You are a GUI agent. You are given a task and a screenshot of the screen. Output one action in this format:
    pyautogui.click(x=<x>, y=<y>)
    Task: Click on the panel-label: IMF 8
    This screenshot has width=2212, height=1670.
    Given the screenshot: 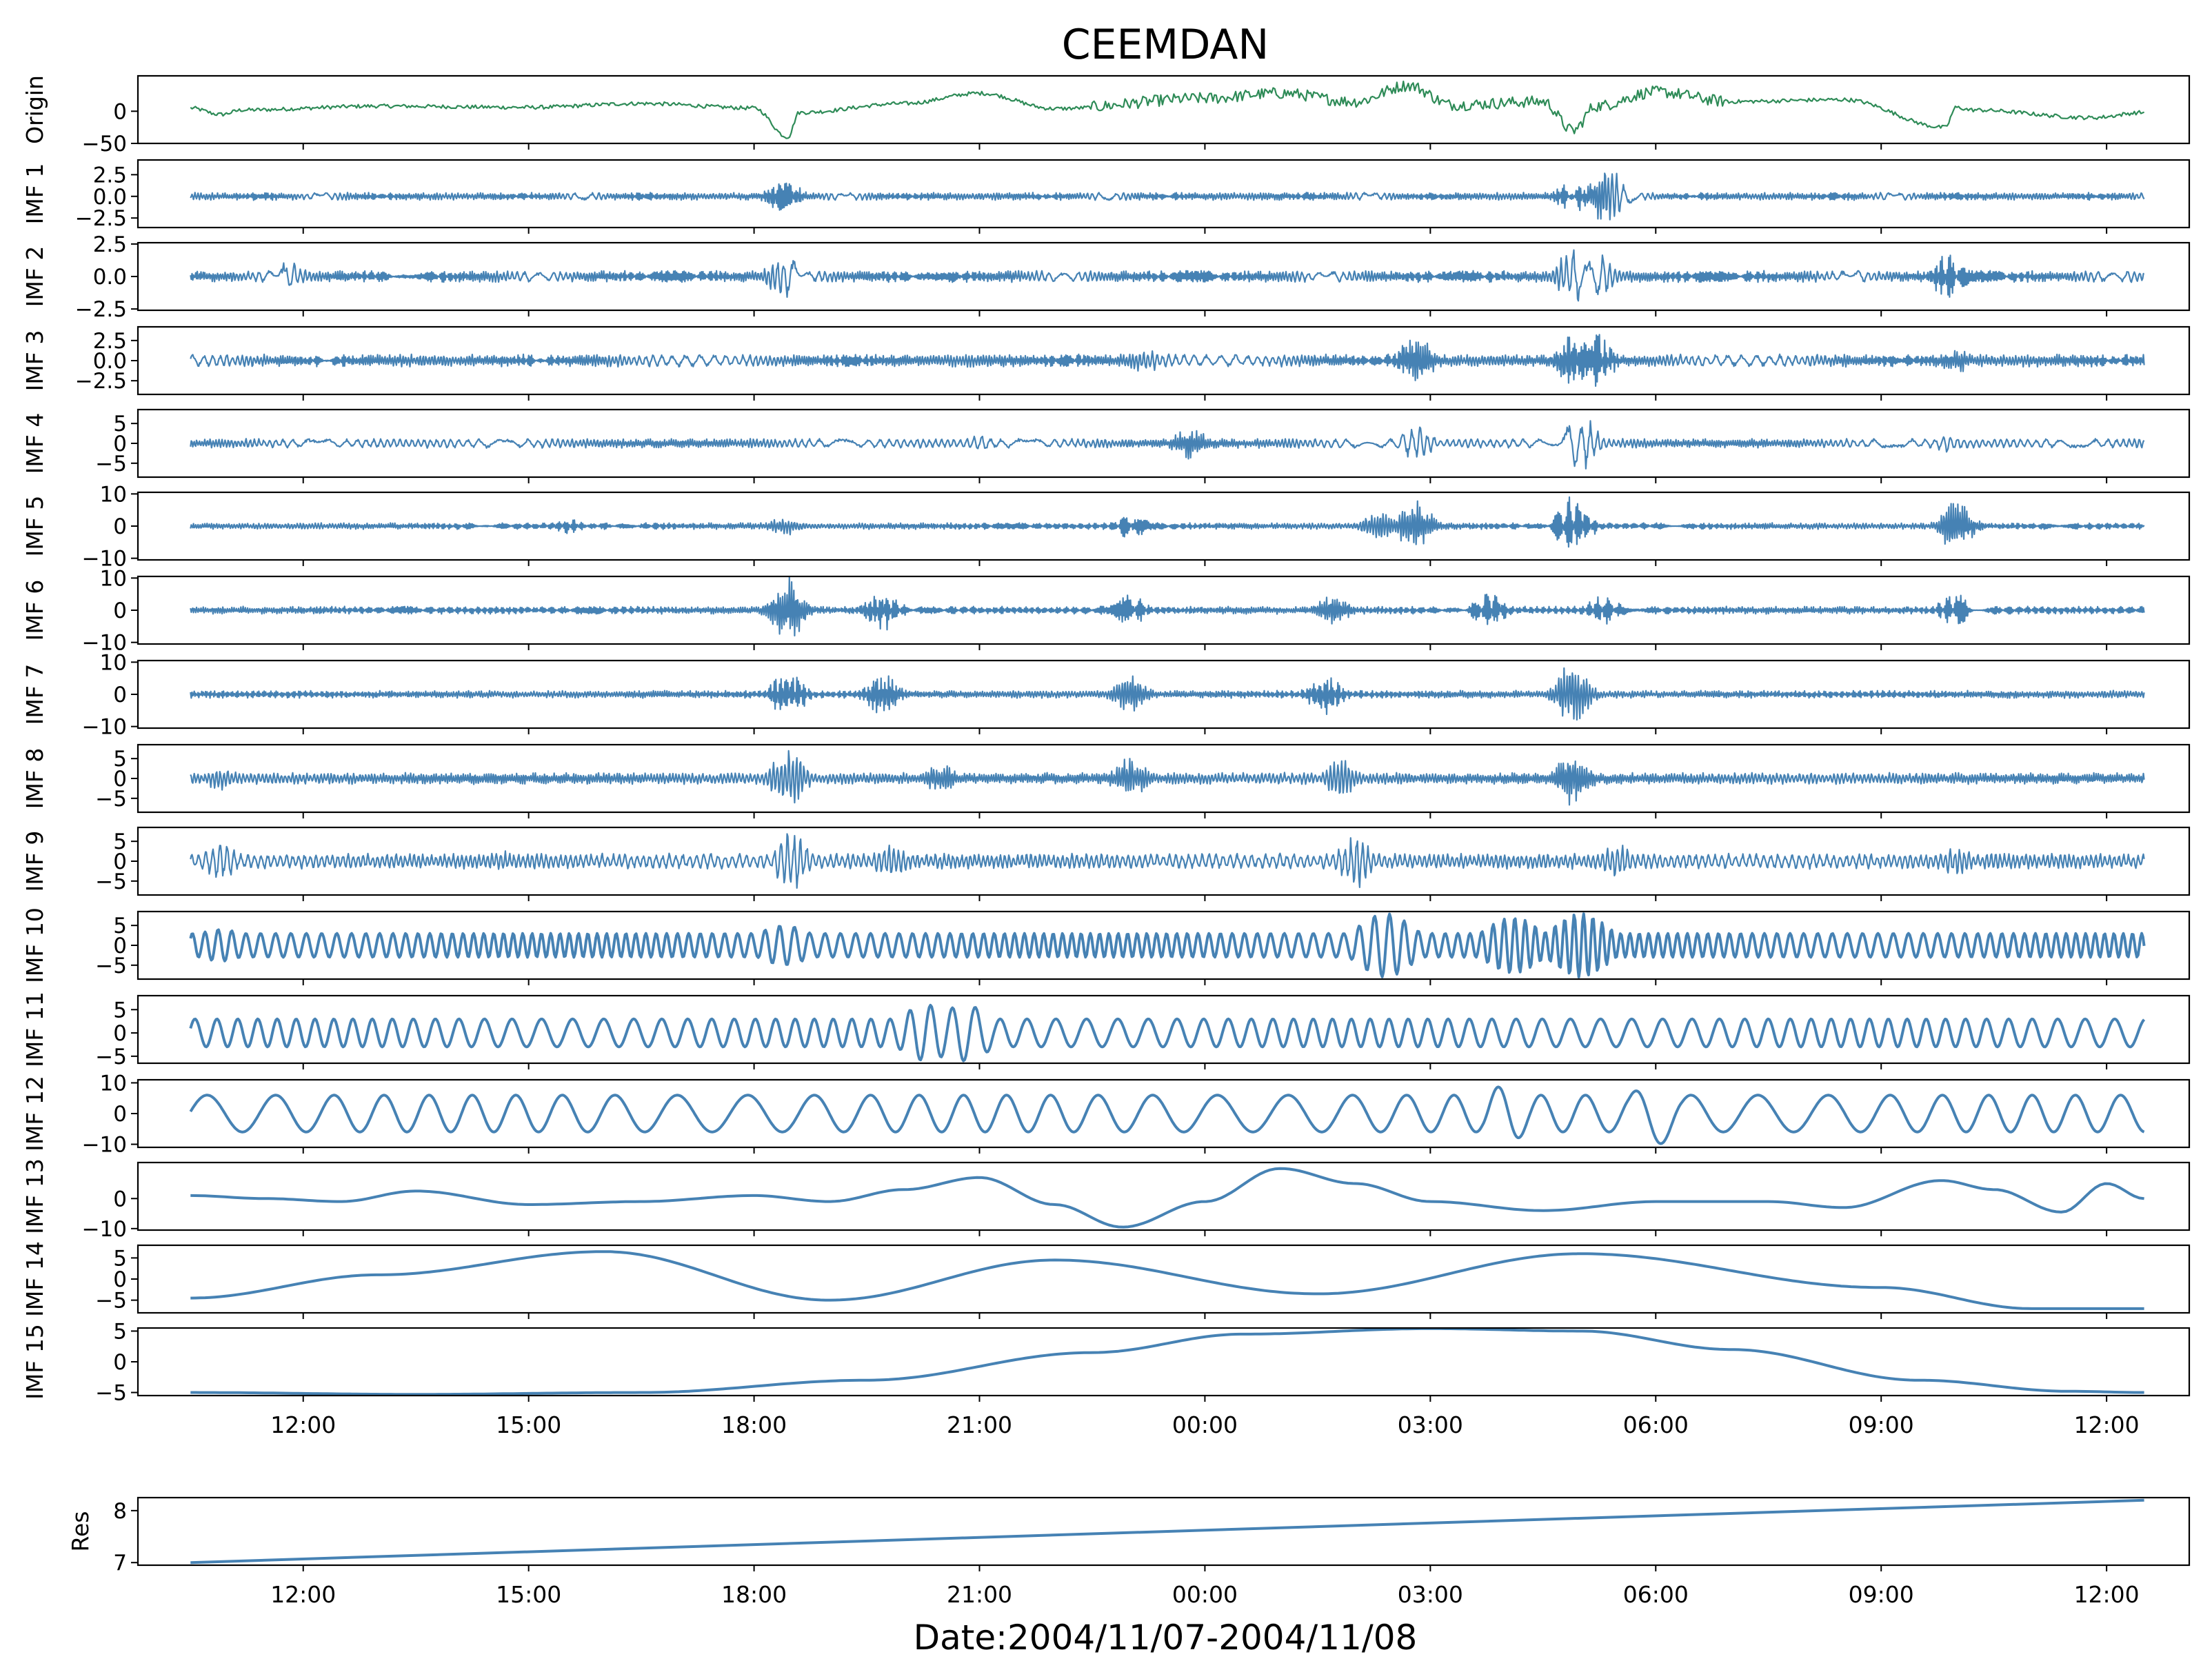 What is the action you would take?
    pyautogui.click(x=34, y=778)
    